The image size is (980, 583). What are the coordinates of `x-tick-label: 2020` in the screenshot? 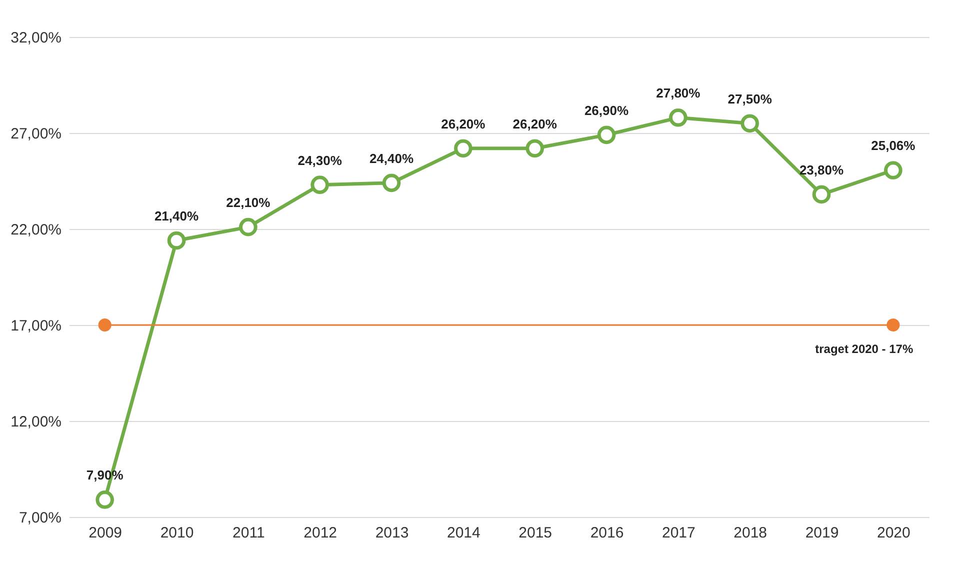 It's located at (893, 533).